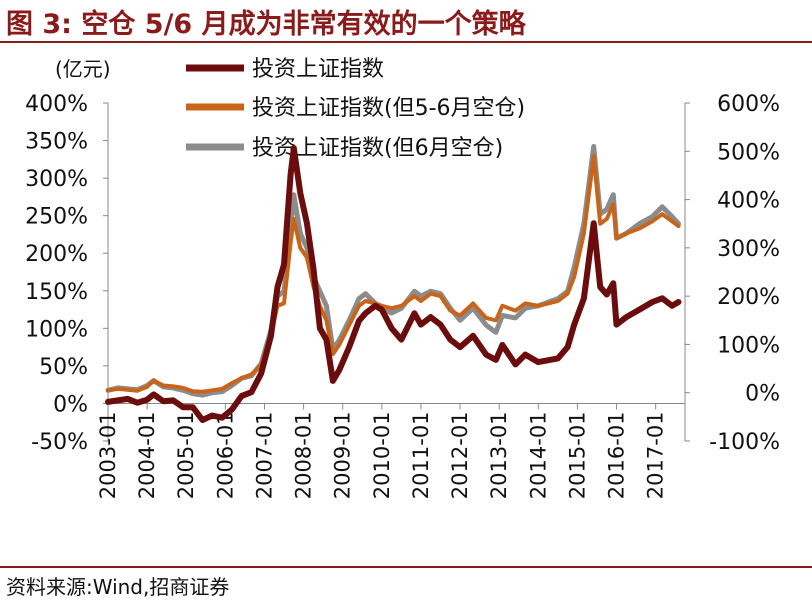 This screenshot has height=604, width=812. Describe the element at coordinates (406, 42) in the screenshot. I see `title-rule` at that location.